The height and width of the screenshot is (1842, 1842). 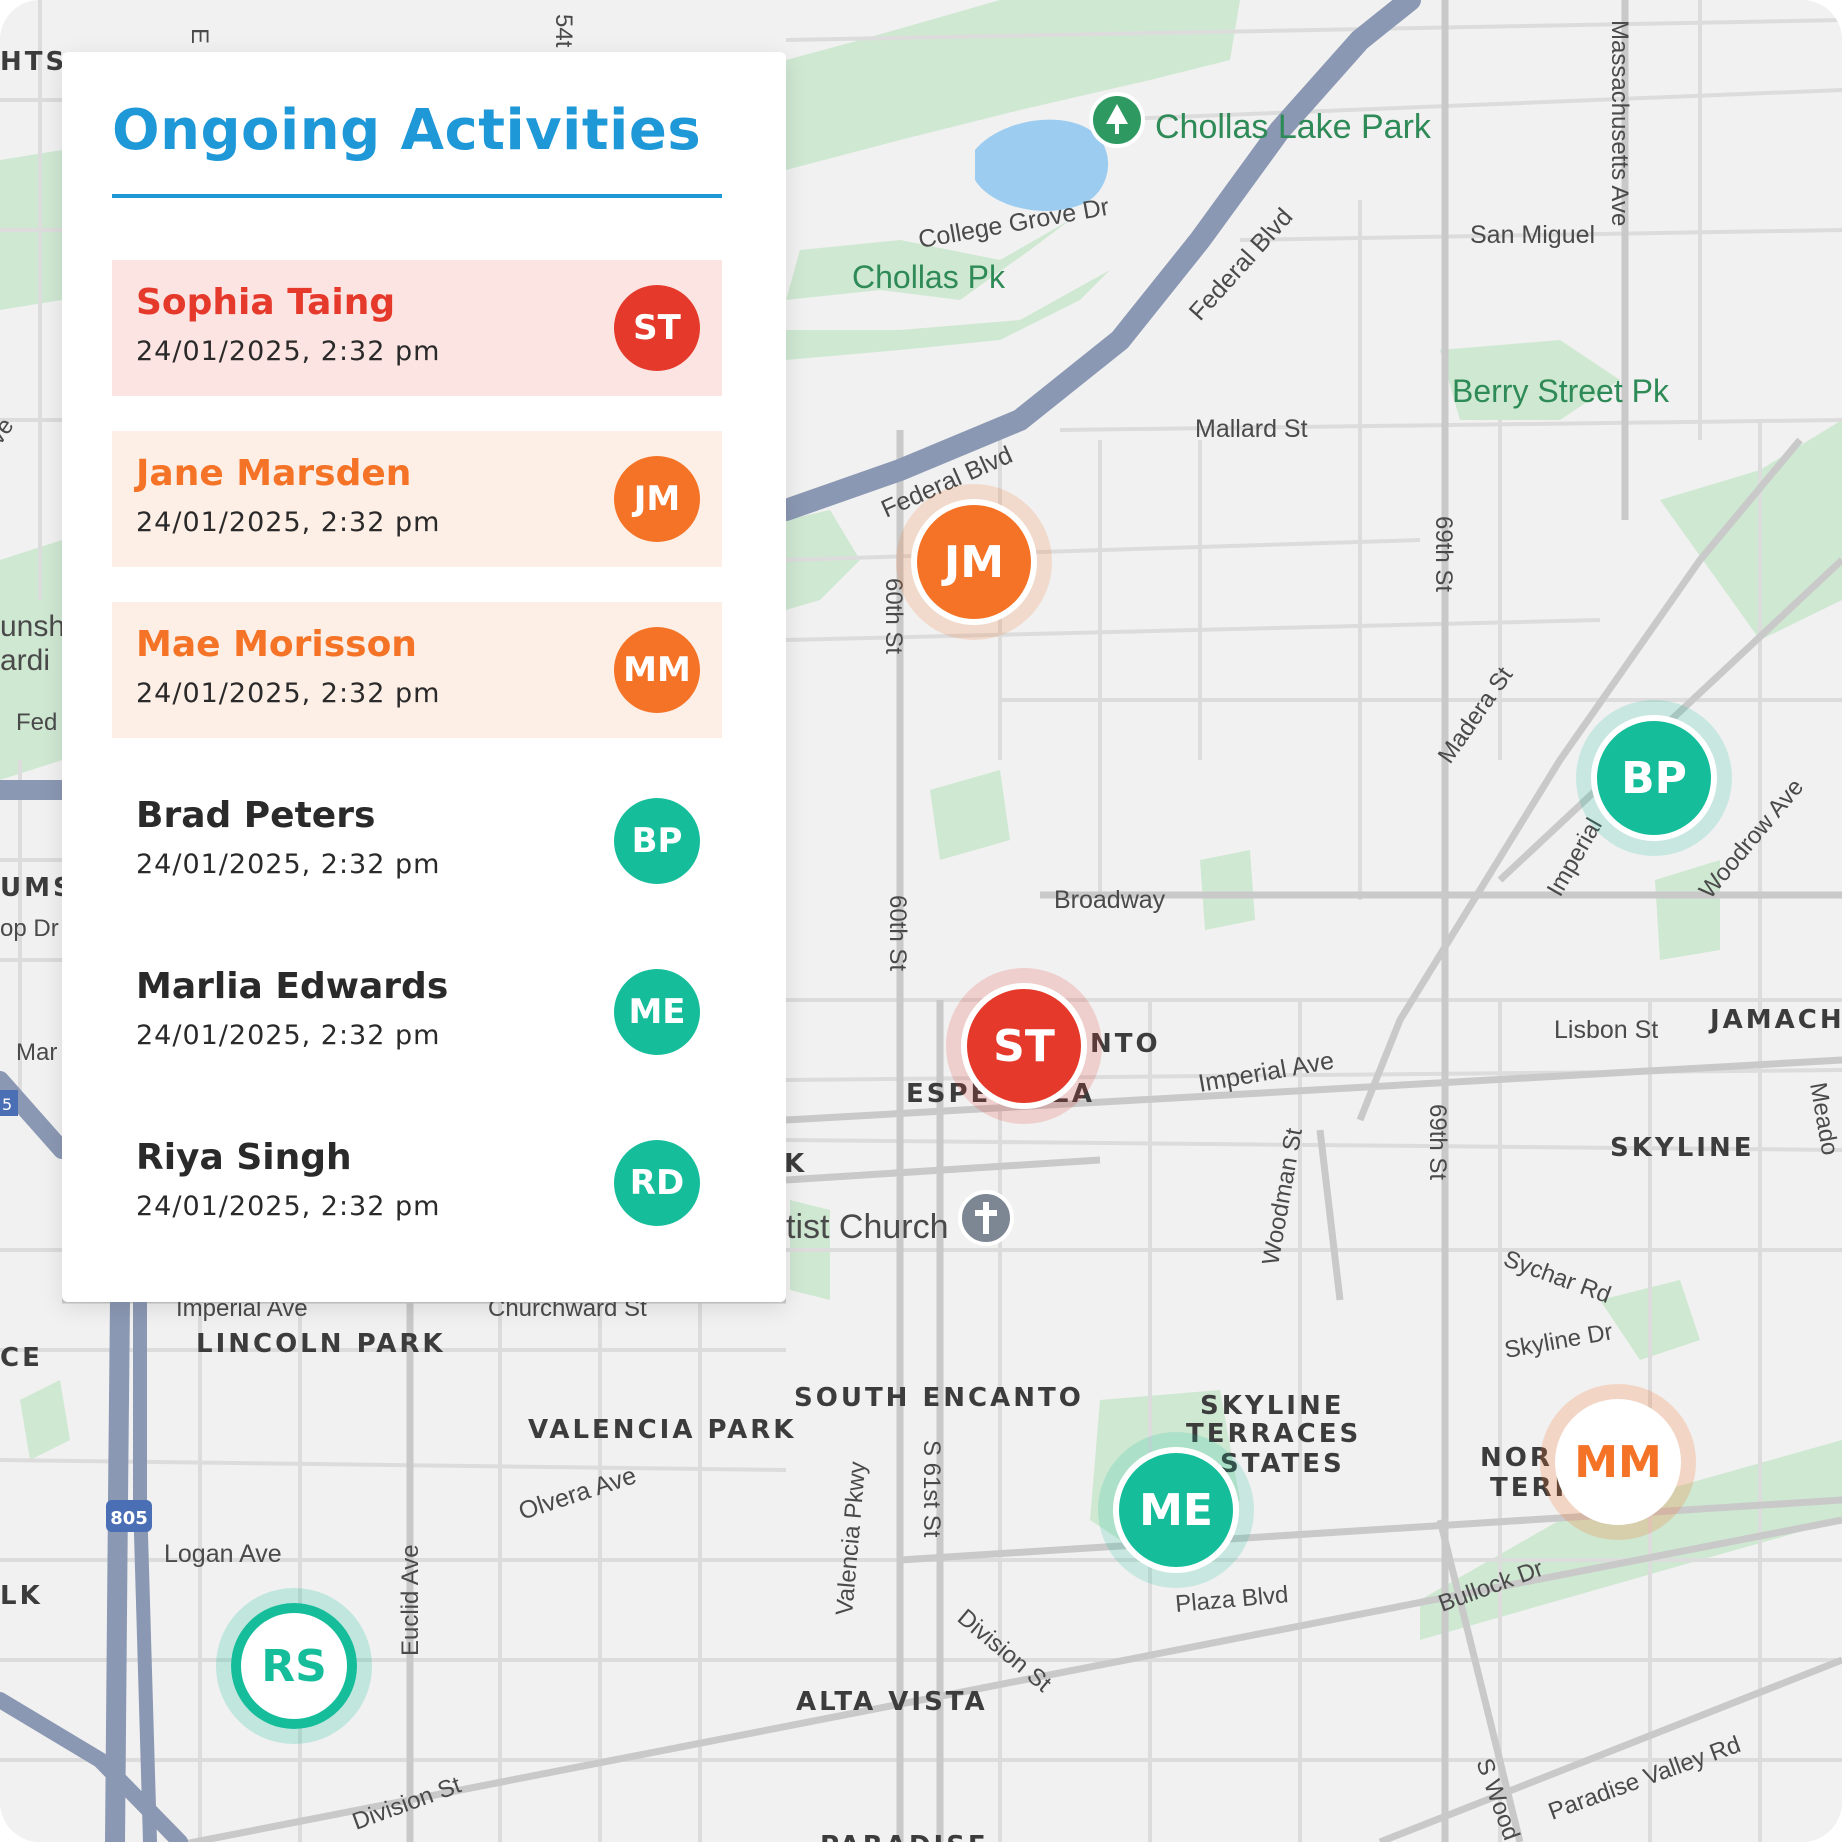 I want to click on street-label-massachusetts: Massachusetts Ave, so click(x=1619, y=123).